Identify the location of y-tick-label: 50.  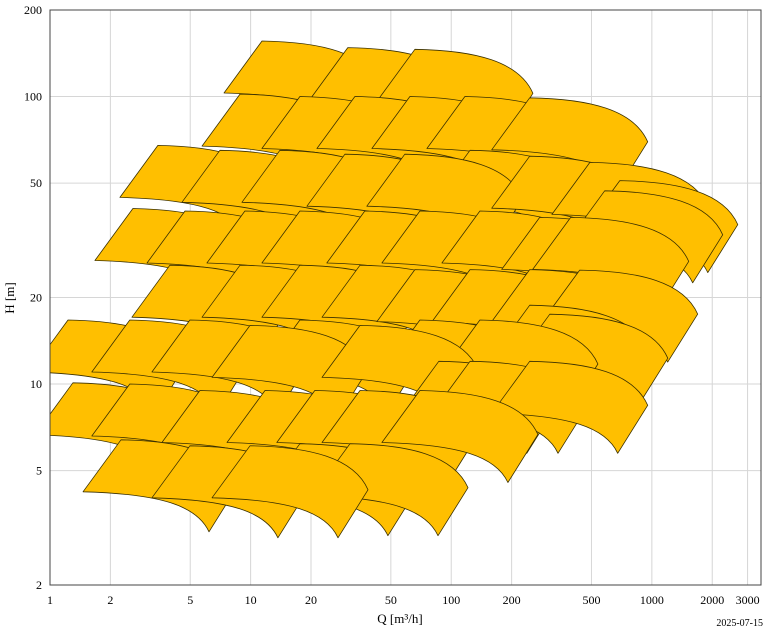
(36, 183).